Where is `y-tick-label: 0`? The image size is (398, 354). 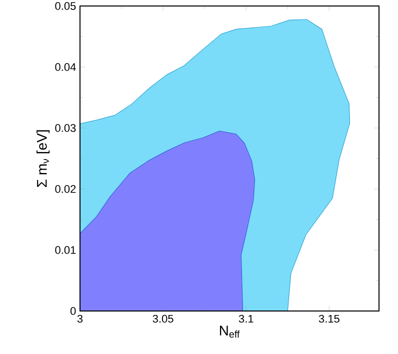
y-tick-label: 0 is located at coordinates (73, 311).